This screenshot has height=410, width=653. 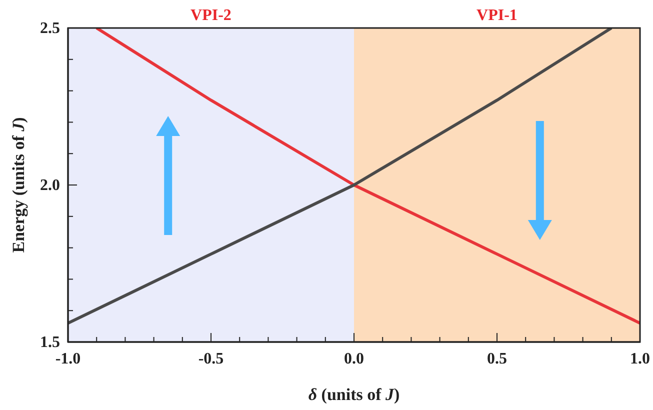 What do you see at coordinates (68, 359) in the screenshot?
I see `x-tick-label: -1.0` at bounding box center [68, 359].